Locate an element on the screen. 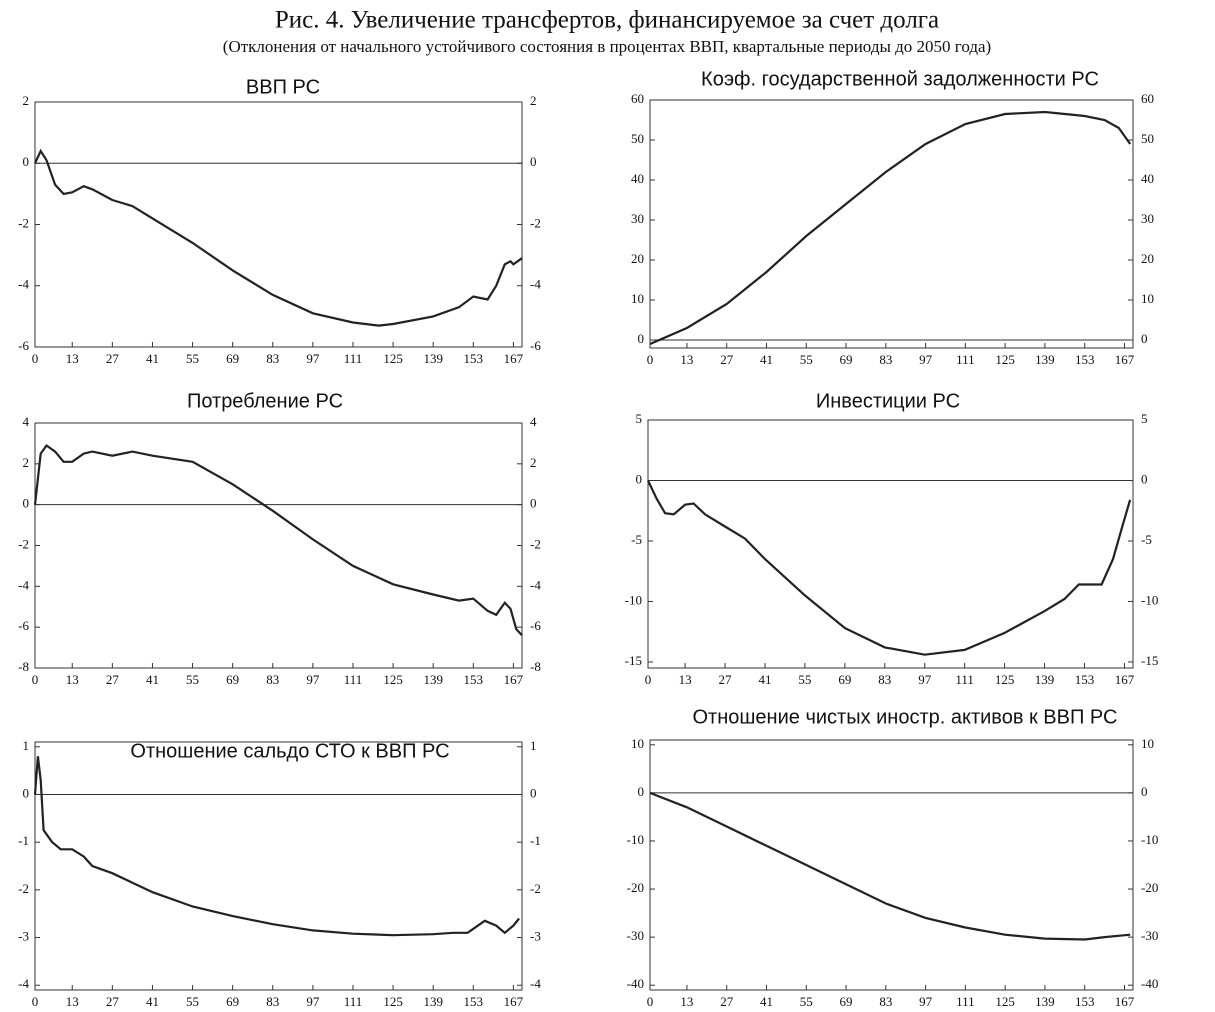 This screenshot has height=1012, width=1215. y-tick-label: -1 is located at coordinates (23, 840).